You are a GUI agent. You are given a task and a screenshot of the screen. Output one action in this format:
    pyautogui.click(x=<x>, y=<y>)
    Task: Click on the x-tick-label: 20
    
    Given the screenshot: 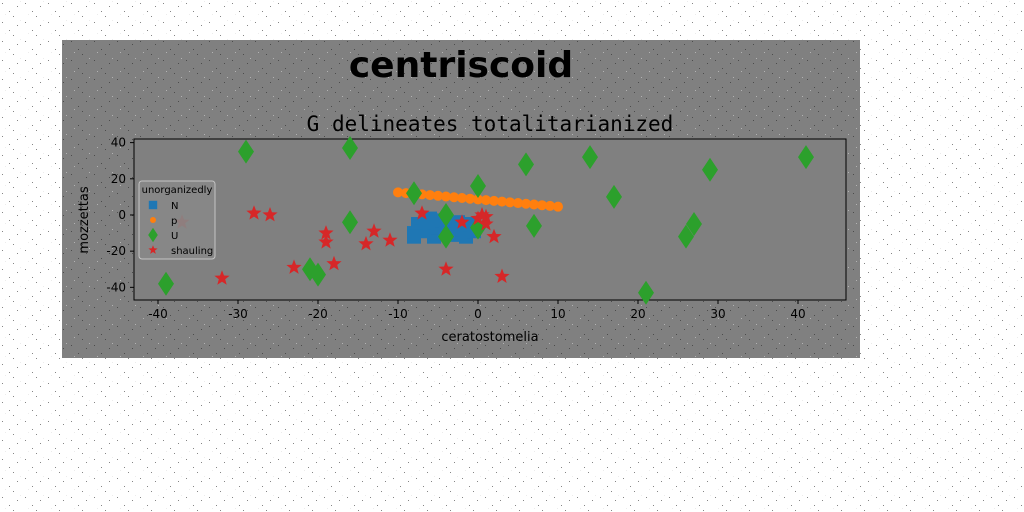 What is the action you would take?
    pyautogui.click(x=637, y=314)
    